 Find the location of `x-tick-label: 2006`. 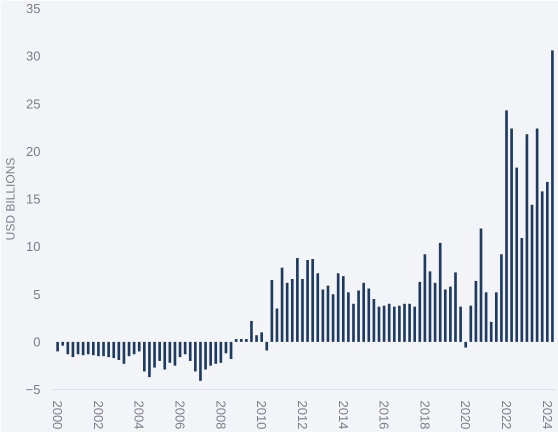

x-tick-label: 2006 is located at coordinates (180, 415).